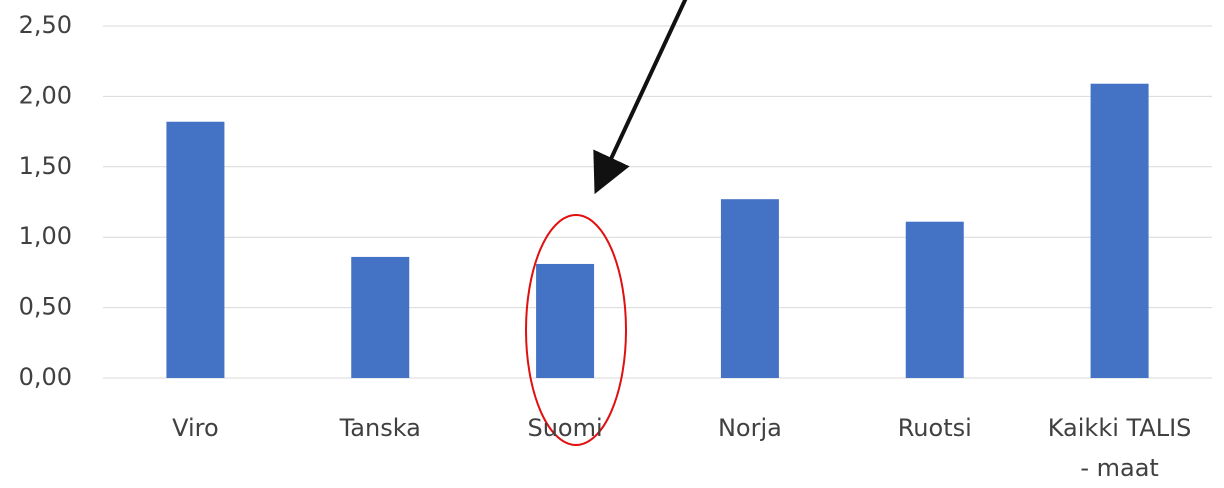  What do you see at coordinates (45, 236) in the screenshot?
I see `y-tick-label: 1,00` at bounding box center [45, 236].